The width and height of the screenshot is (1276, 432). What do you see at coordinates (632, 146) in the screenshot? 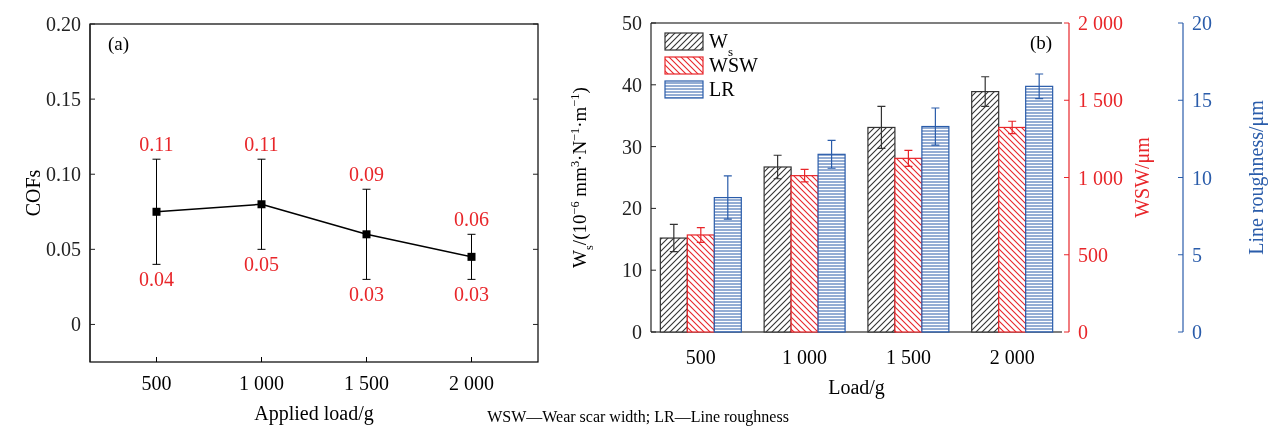
I see `y-tick-label: 30` at bounding box center [632, 146].